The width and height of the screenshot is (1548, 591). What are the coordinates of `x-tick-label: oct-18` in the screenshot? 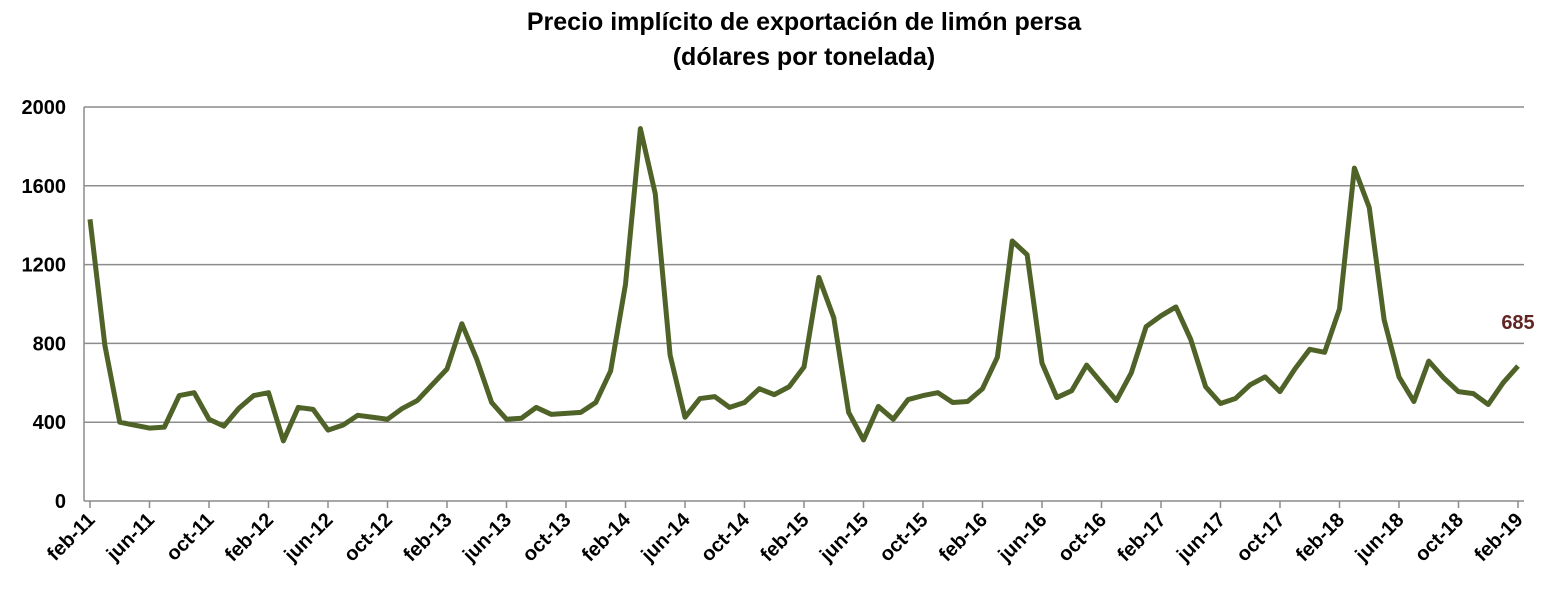 It's located at (1439, 537).